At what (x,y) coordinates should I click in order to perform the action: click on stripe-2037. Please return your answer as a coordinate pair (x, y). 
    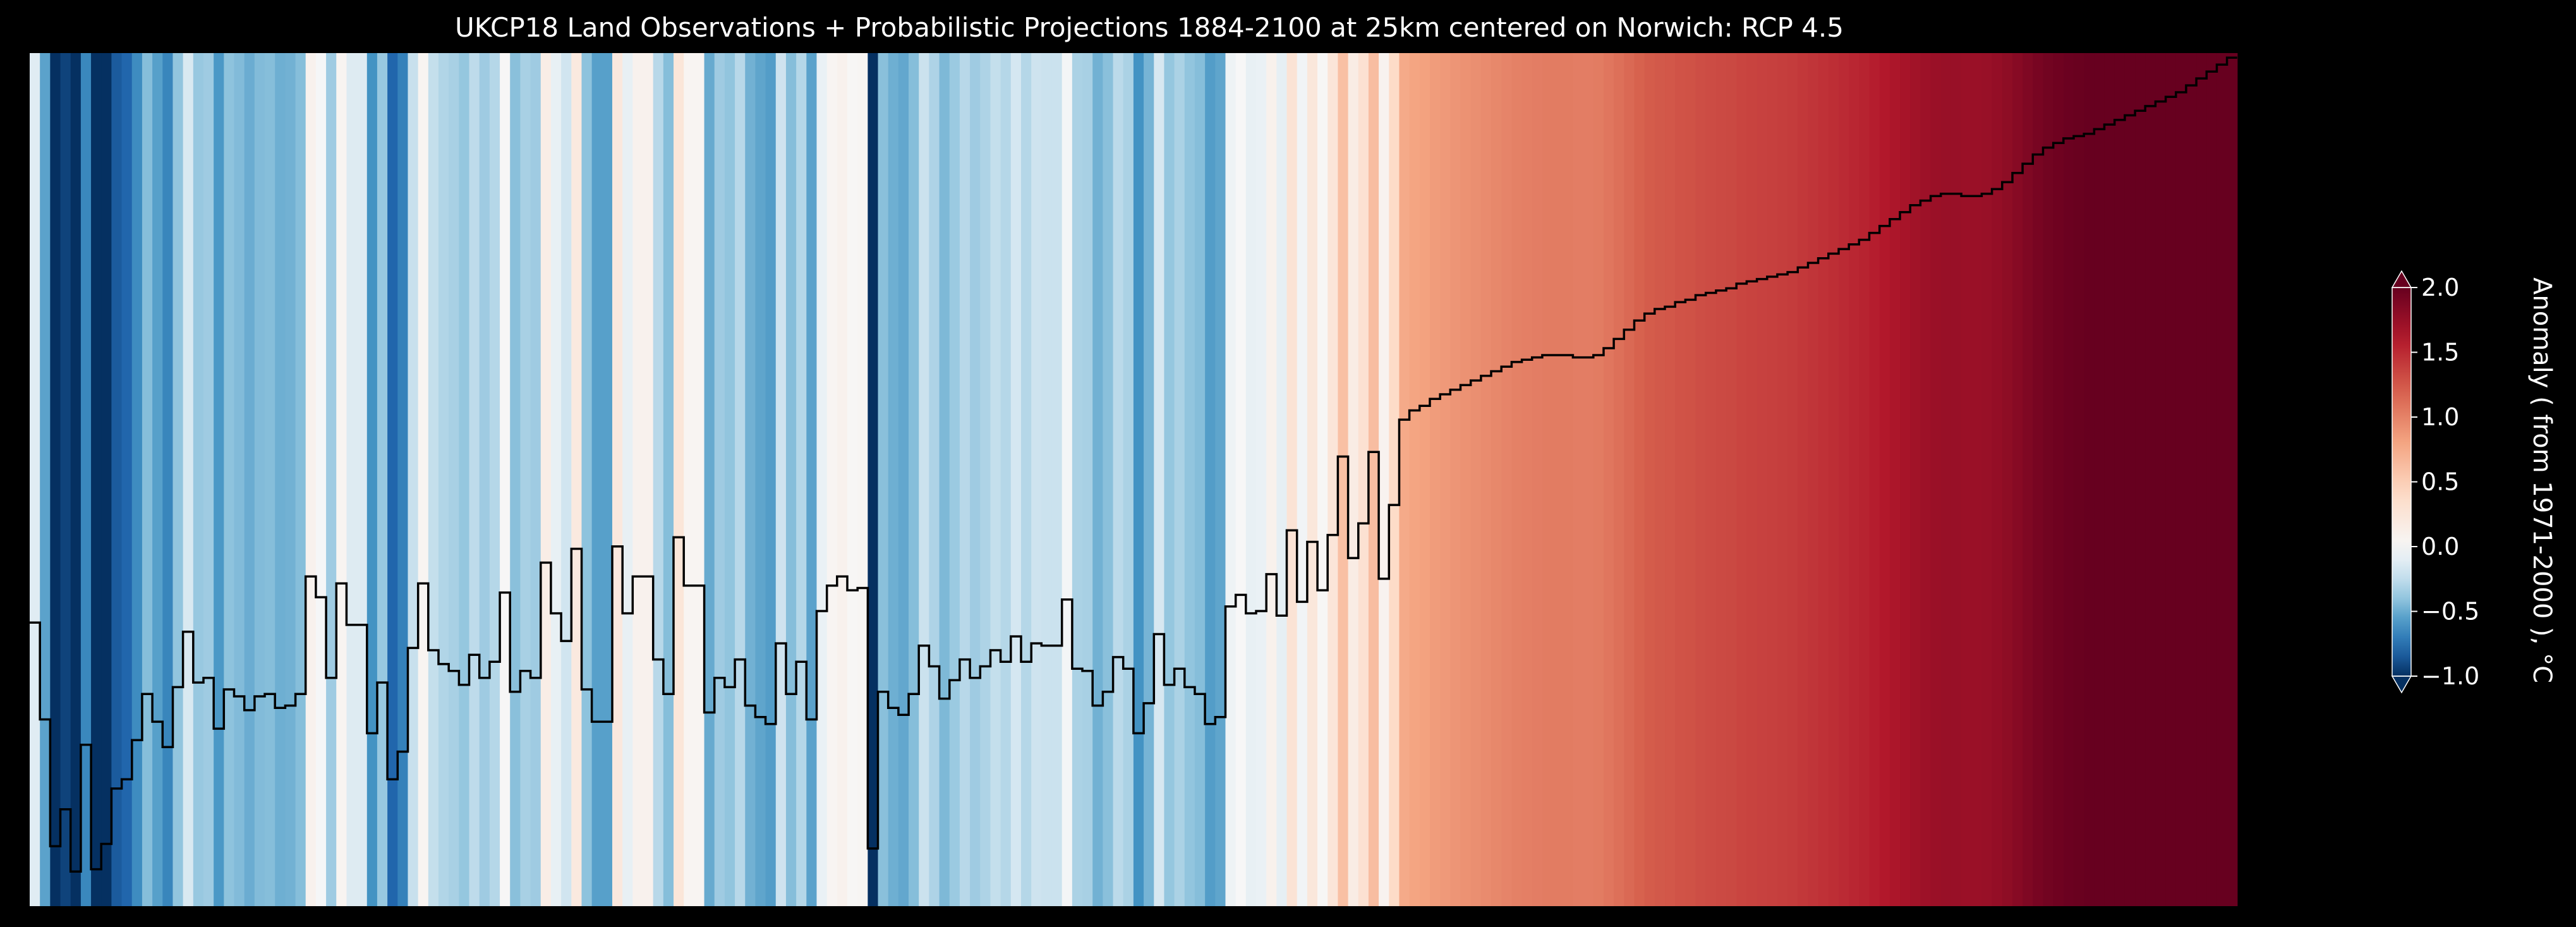
    Looking at the image, I should click on (1598, 479).